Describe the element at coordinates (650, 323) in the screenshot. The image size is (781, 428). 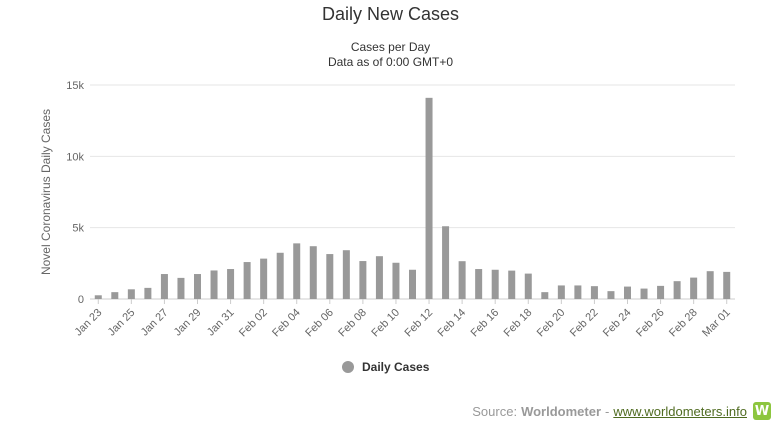
I see `x-tick-label: Feb 26` at that location.